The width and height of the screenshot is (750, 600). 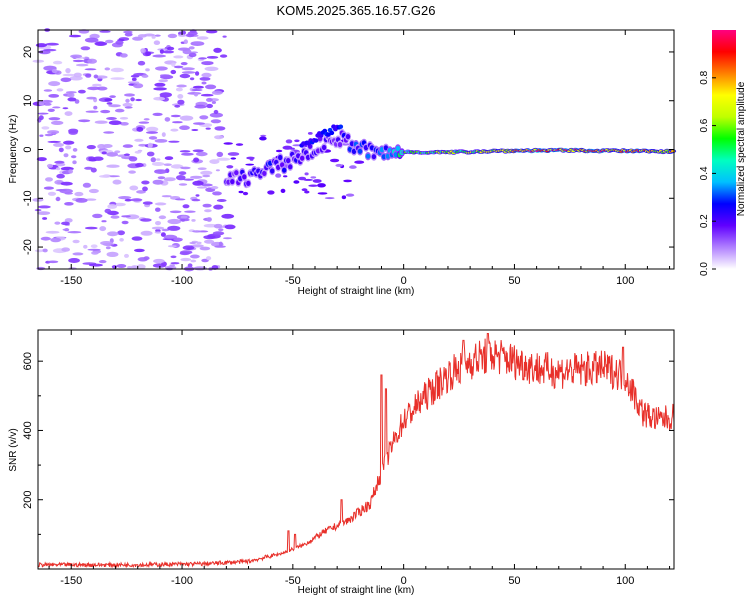 What do you see at coordinates (514, 581) in the screenshot?
I see `x-tick-label: 50` at bounding box center [514, 581].